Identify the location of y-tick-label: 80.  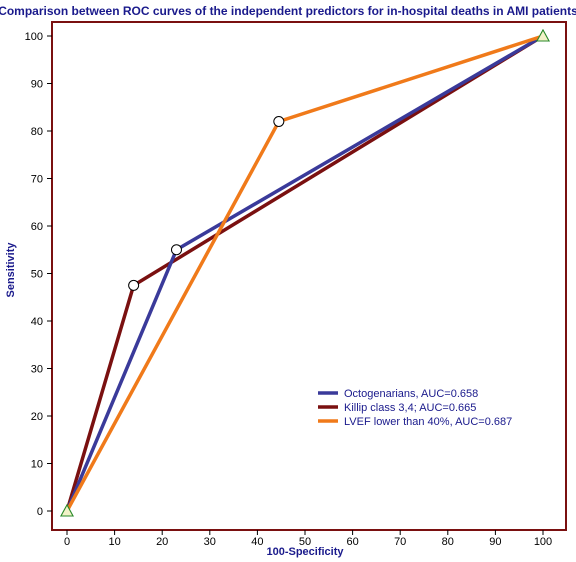
(37, 132).